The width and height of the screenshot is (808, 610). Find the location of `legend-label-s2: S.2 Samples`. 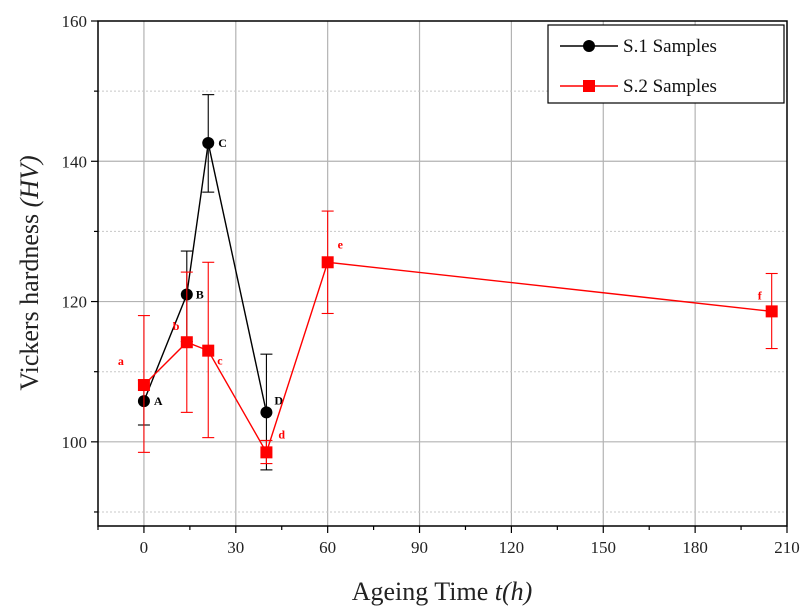

legend-label-s2: S.2 Samples is located at coordinates (670, 86).